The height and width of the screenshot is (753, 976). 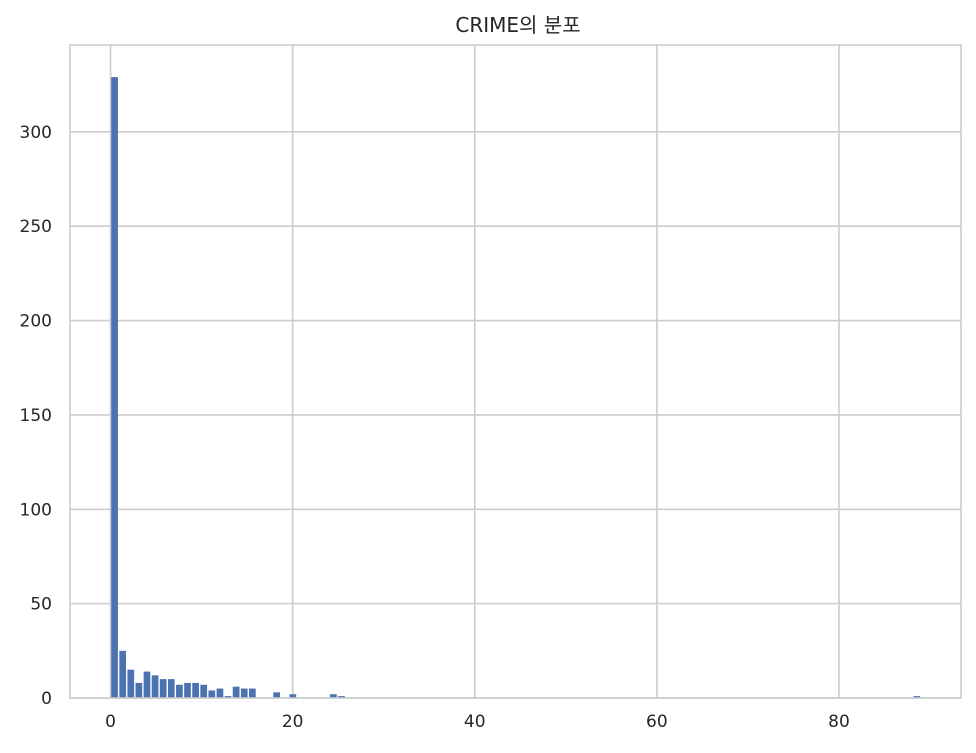 I want to click on y-tick-label: 150, so click(x=36, y=416).